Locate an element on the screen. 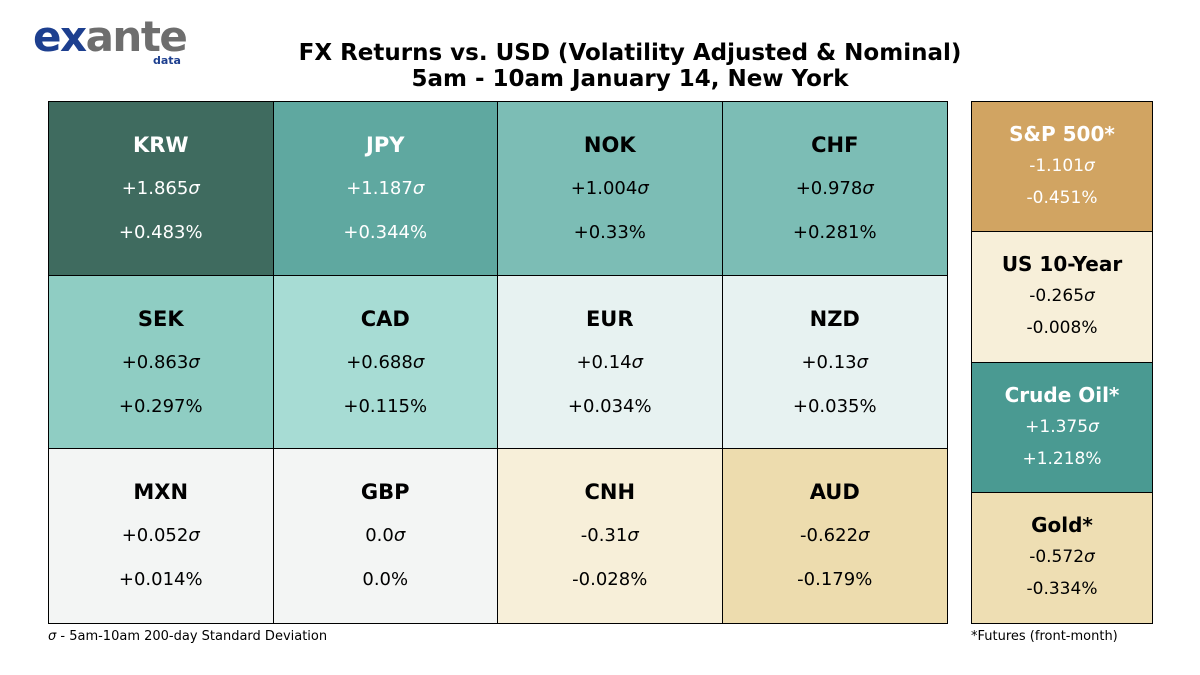 The image size is (1200, 675). sigma-number: -0.265 is located at coordinates (1057, 296).